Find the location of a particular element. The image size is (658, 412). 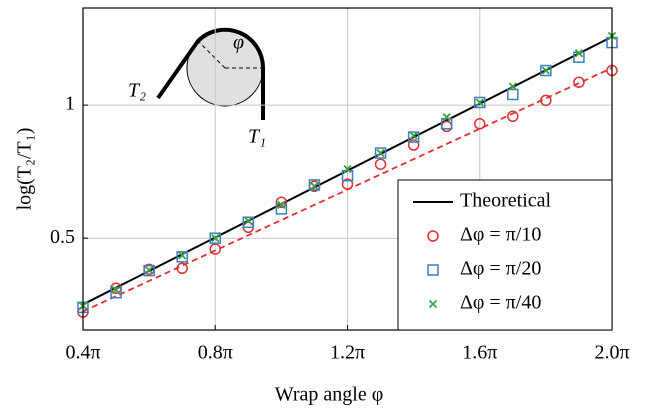

x-axis-label: Wrap angle φ is located at coordinates (329, 395).